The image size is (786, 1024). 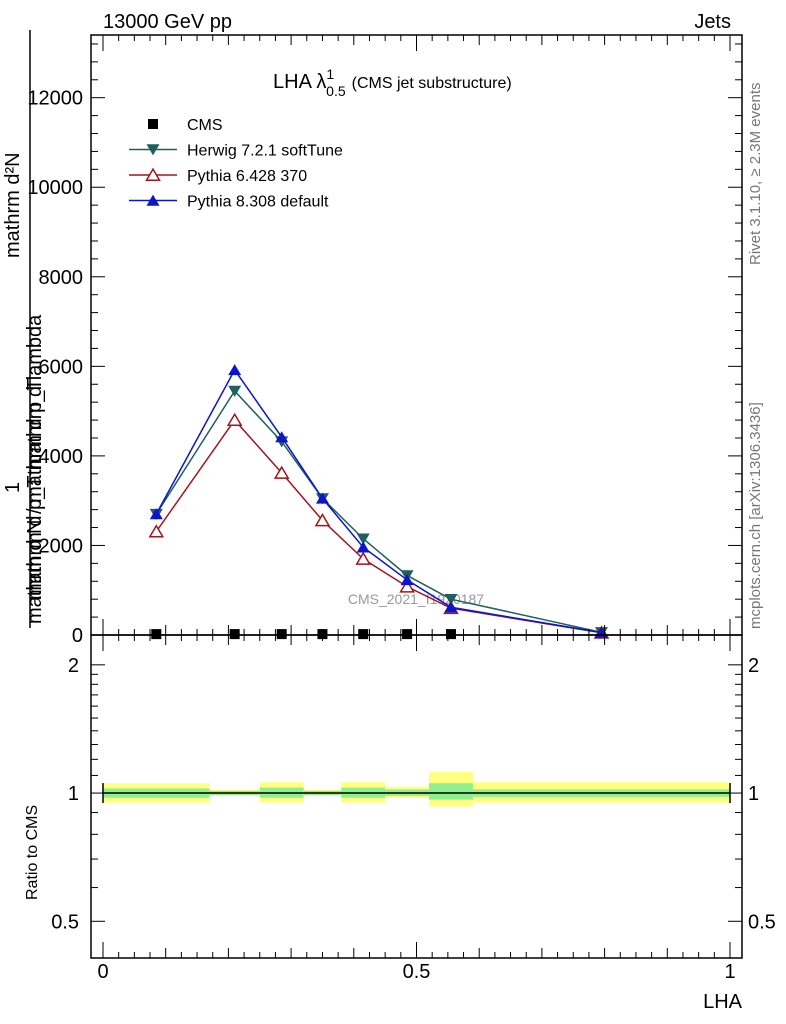 I want to click on x-axis-label: LHA, so click(x=723, y=1002).